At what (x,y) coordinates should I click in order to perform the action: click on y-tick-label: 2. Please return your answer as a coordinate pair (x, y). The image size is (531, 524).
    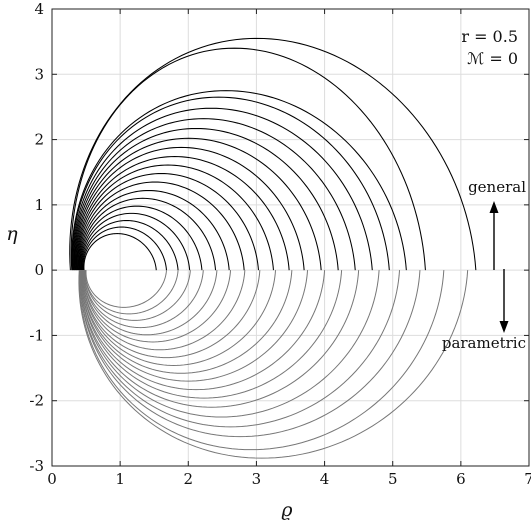
    Looking at the image, I should click on (39, 140).